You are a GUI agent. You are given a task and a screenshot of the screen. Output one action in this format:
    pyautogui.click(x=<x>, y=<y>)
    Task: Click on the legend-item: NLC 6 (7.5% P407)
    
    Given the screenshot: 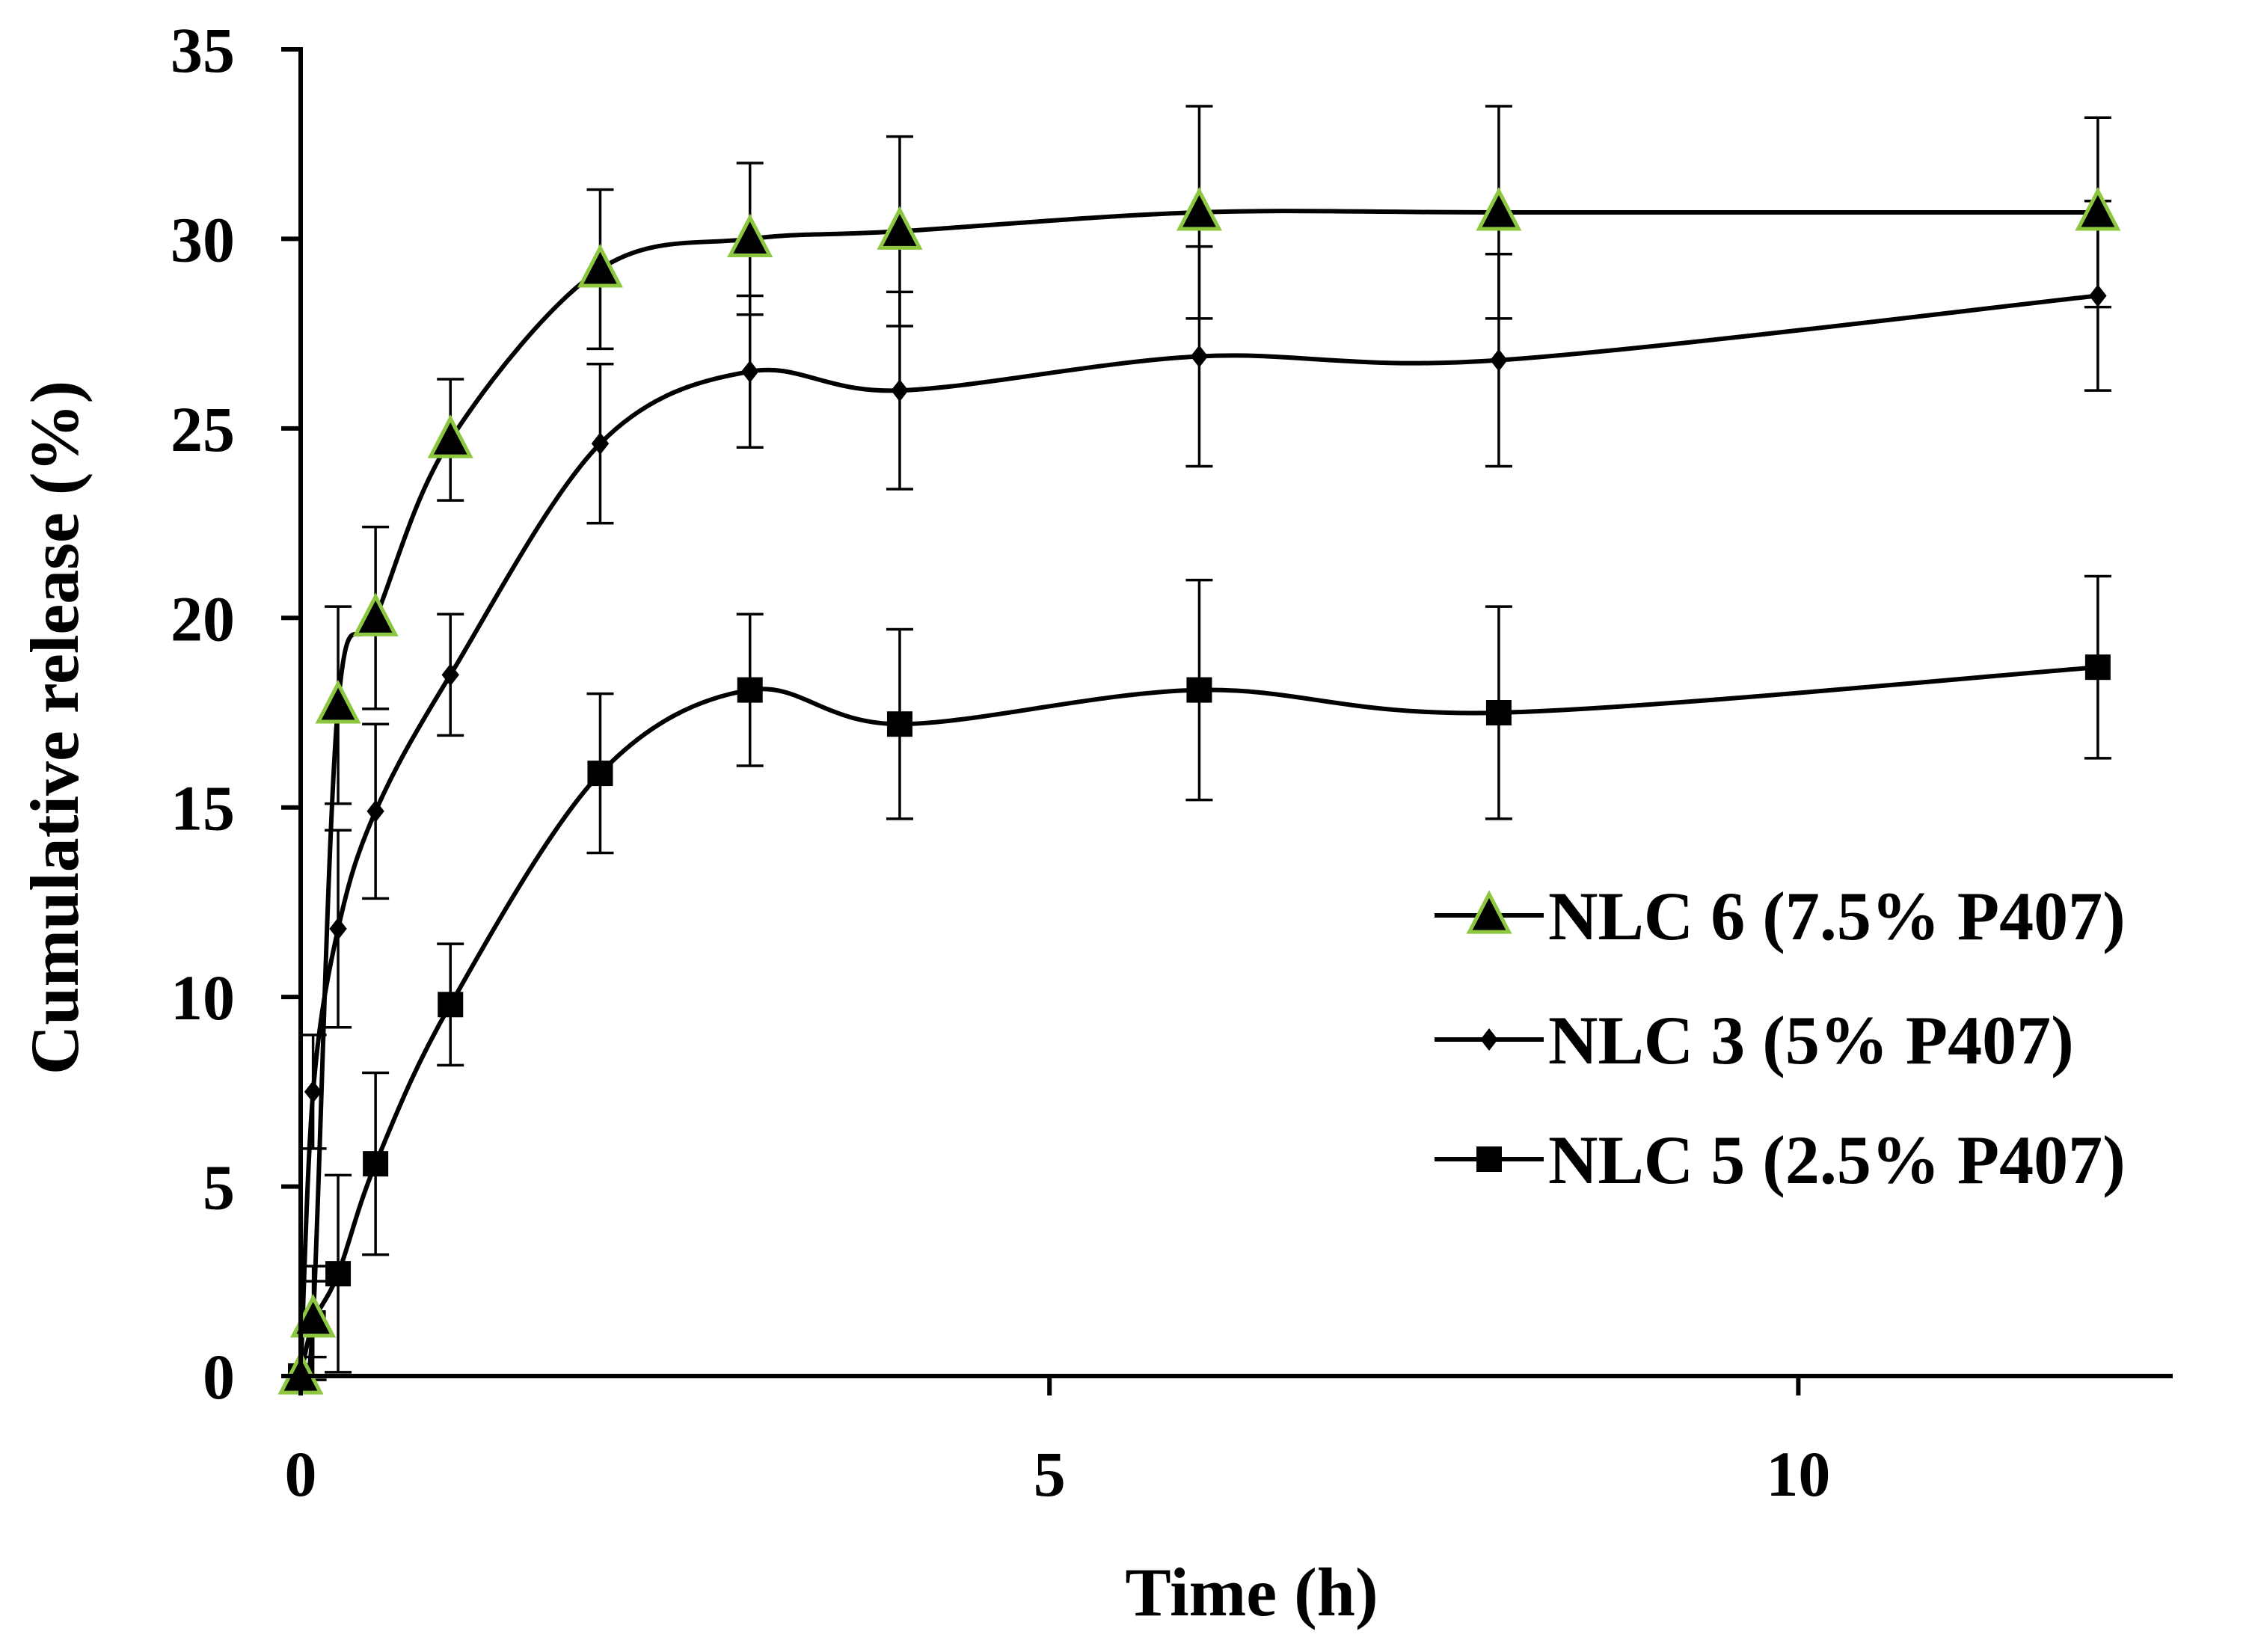 What is the action you would take?
    pyautogui.click(x=1780, y=916)
    